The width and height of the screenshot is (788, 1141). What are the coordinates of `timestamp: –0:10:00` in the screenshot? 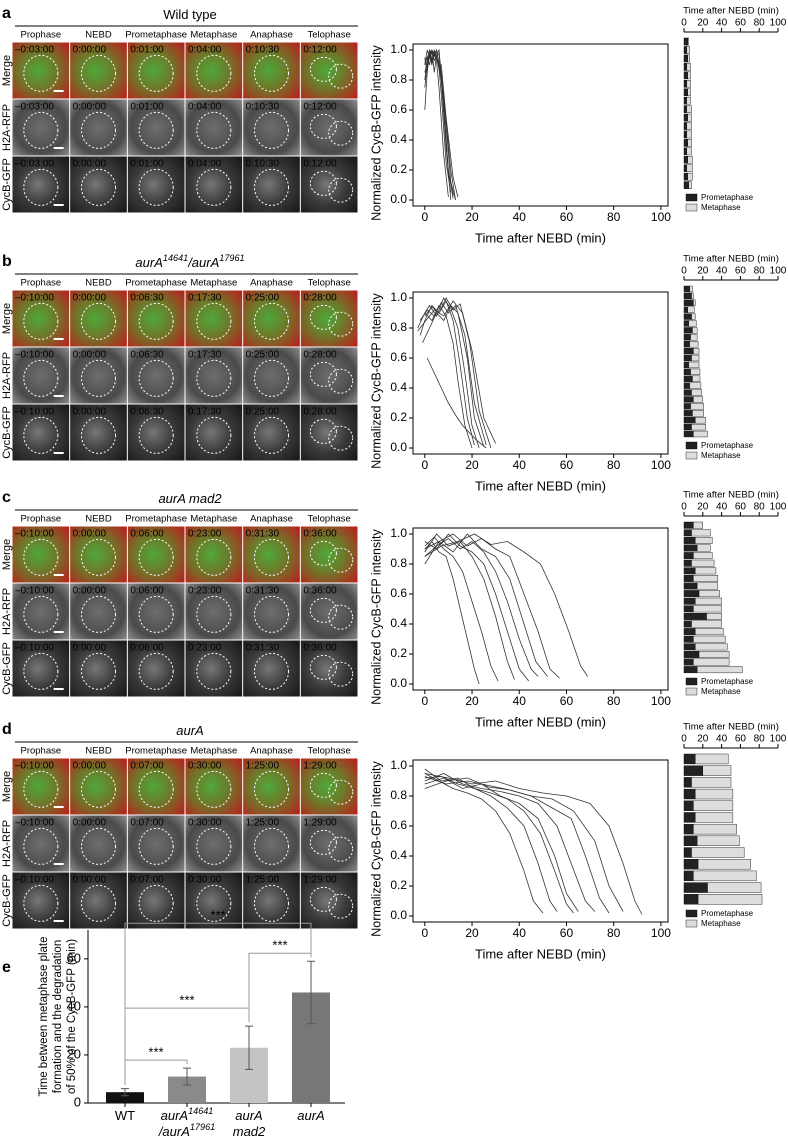 It's located at (34, 355).